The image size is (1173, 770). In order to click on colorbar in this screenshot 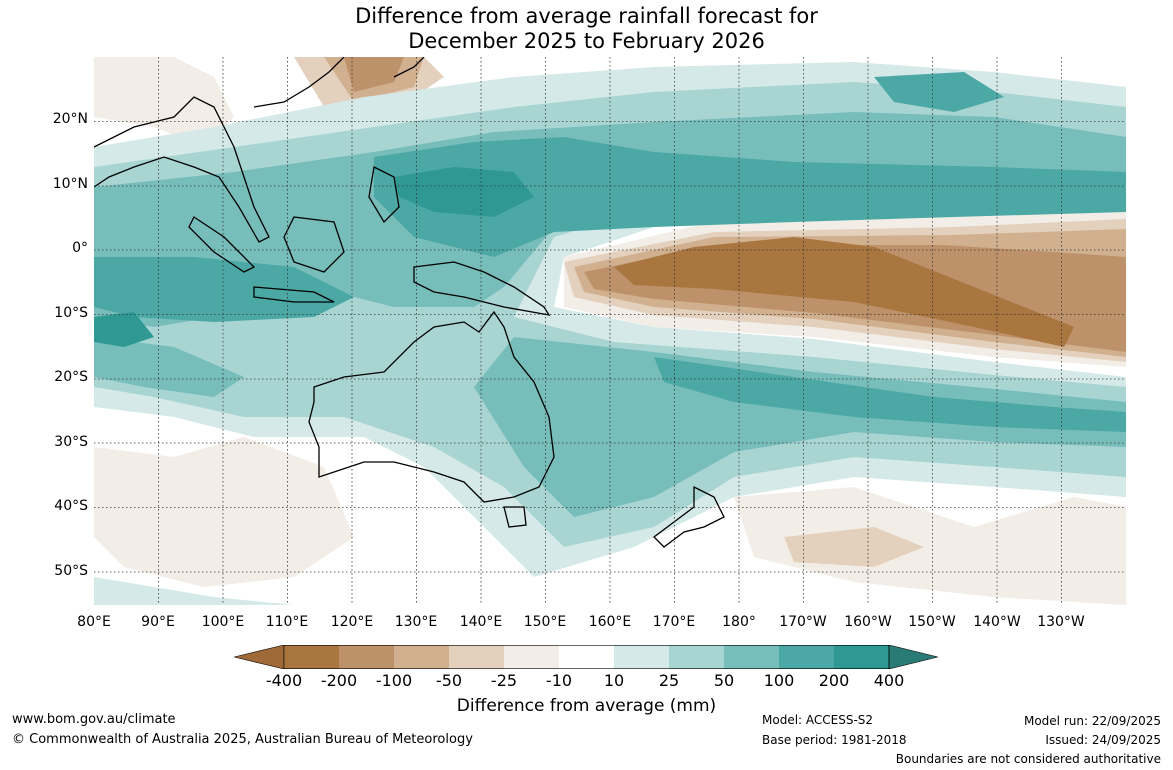, I will do `click(586, 657)`.